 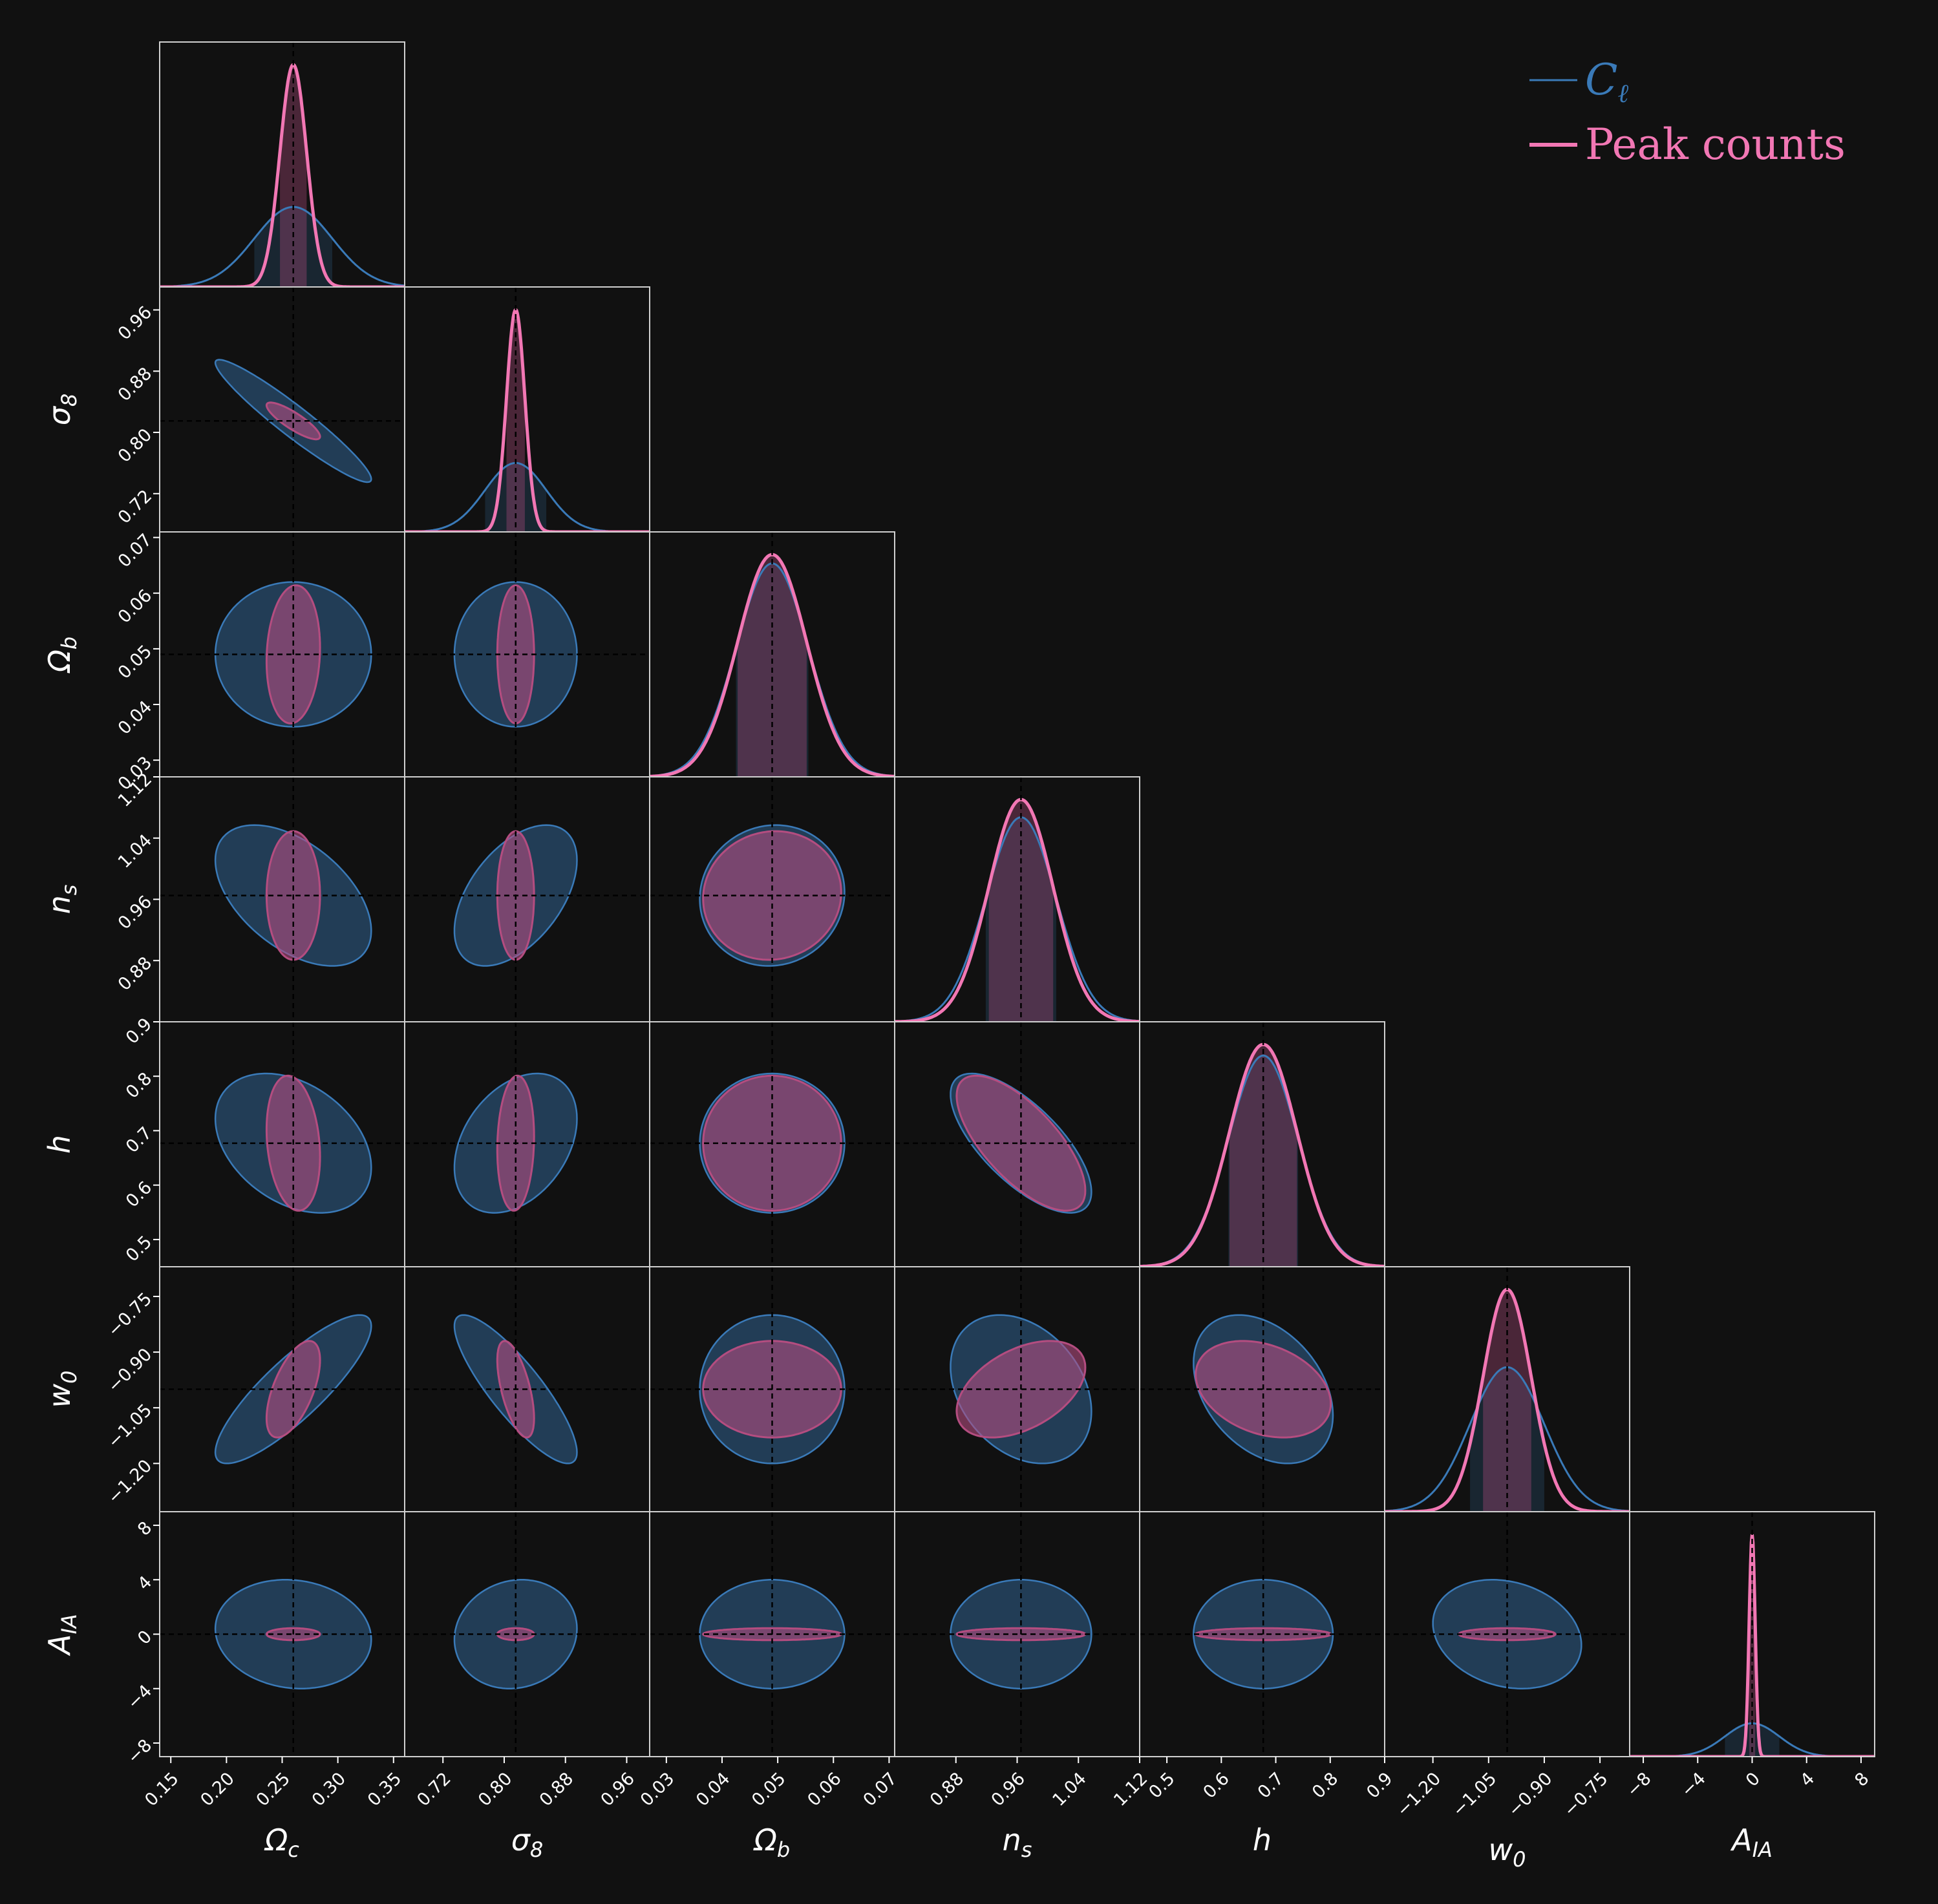 What do you see at coordinates (282, 899) in the screenshot?
I see `panel-omega_c-n_s` at bounding box center [282, 899].